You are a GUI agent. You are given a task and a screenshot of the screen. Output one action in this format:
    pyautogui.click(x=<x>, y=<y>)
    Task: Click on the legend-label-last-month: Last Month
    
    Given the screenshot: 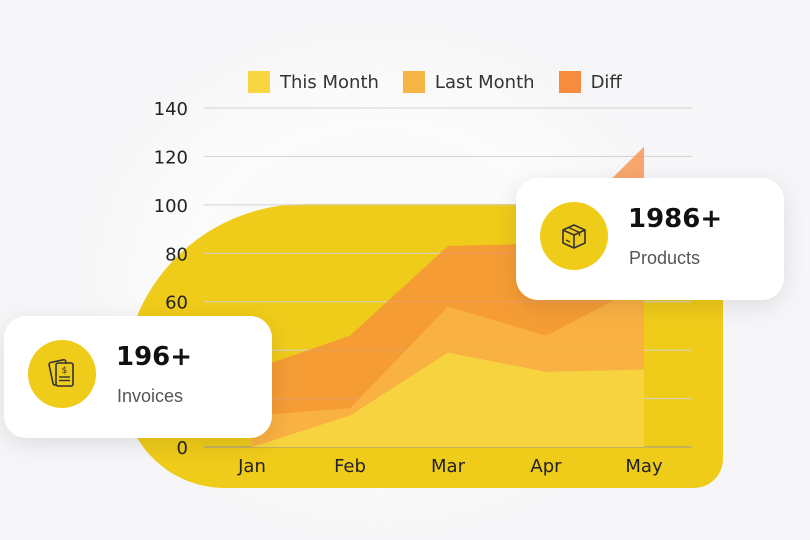 What is the action you would take?
    pyautogui.click(x=484, y=82)
    